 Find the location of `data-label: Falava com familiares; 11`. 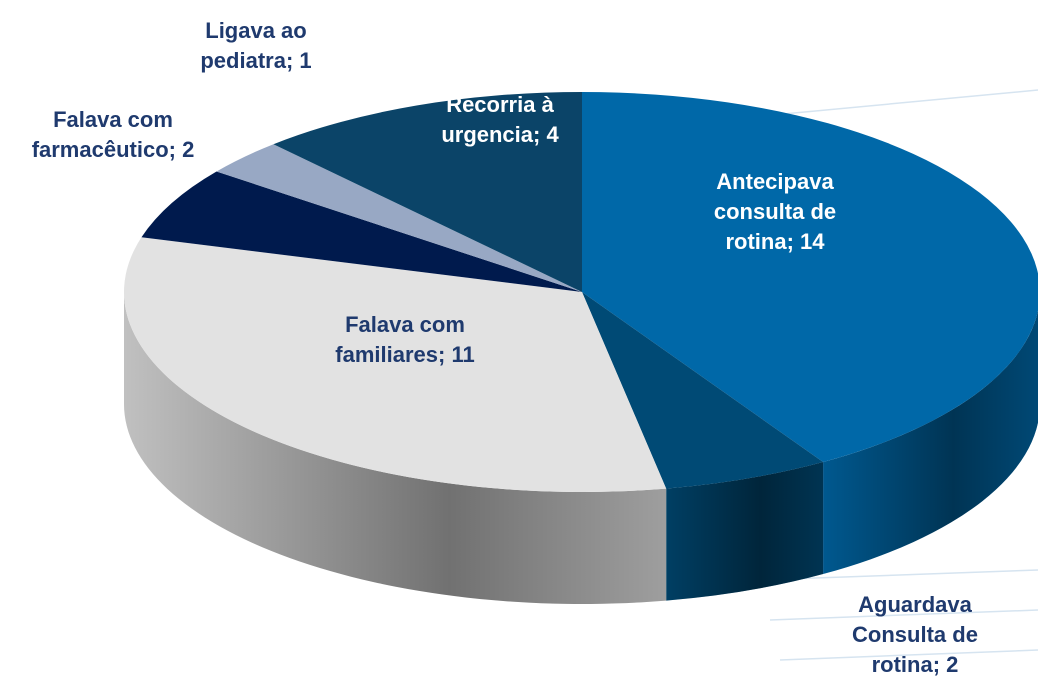

data-label: Falava com familiares; 11 is located at coordinates (405, 339).